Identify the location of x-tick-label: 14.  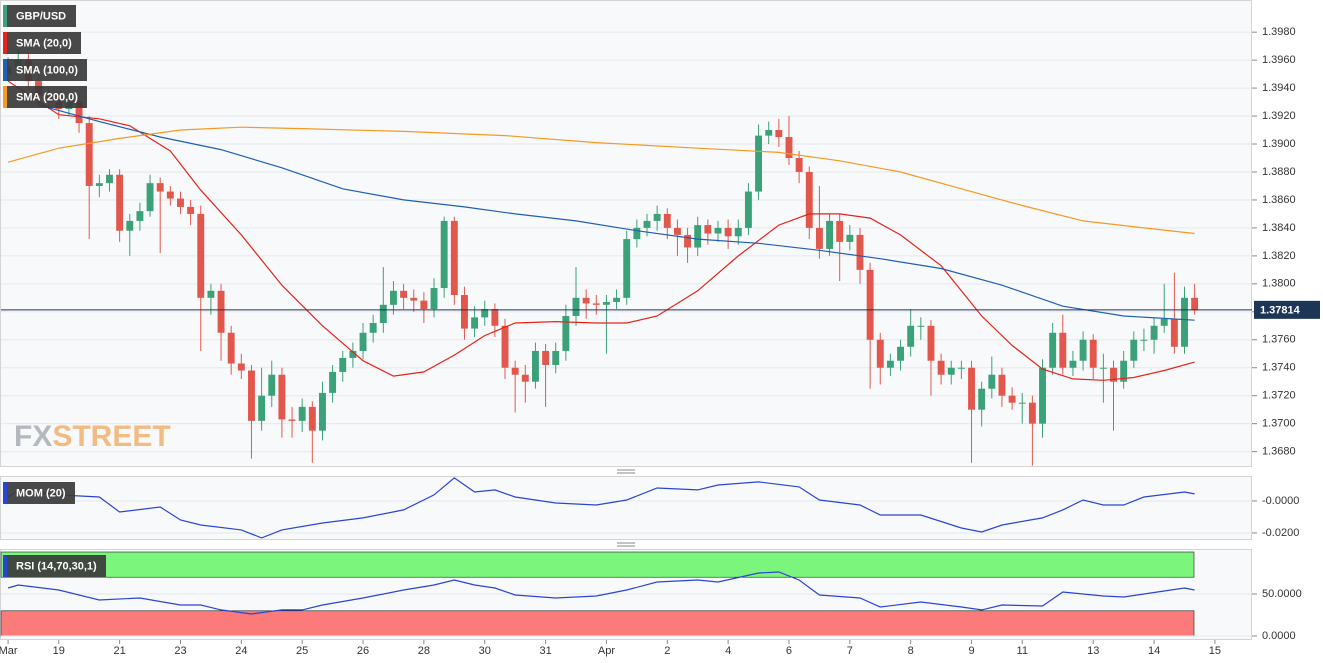
(1154, 651).